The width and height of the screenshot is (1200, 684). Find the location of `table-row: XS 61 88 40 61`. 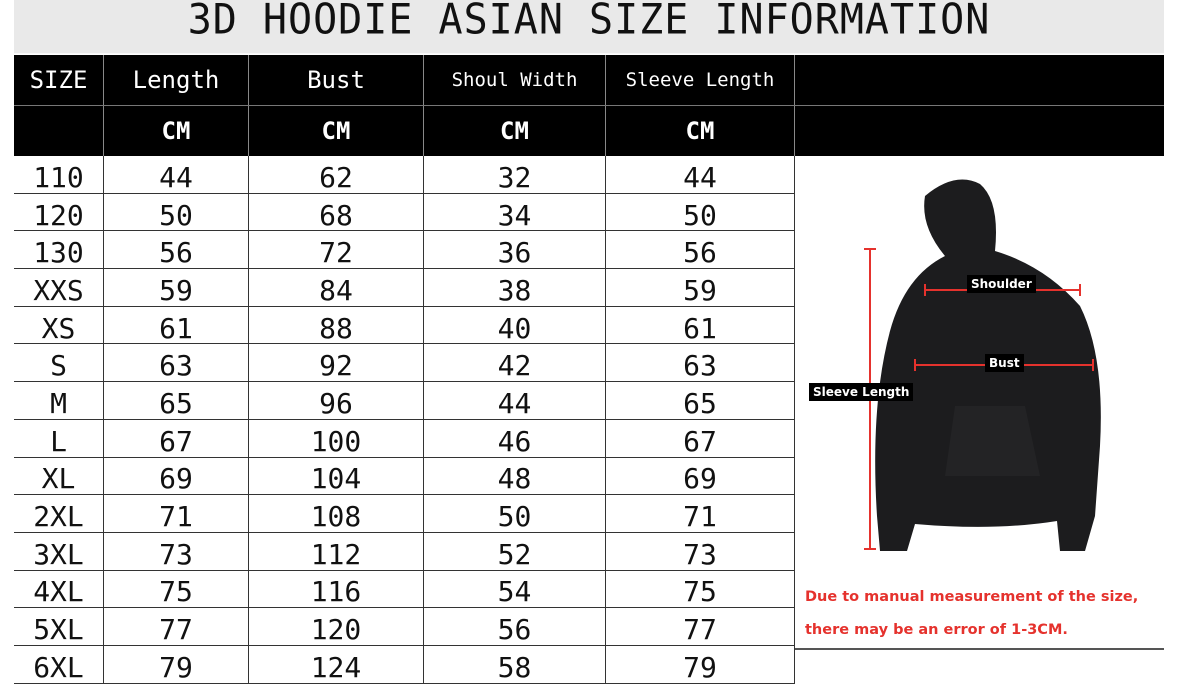

table-row: XS 61 88 40 61 is located at coordinates (404, 325).